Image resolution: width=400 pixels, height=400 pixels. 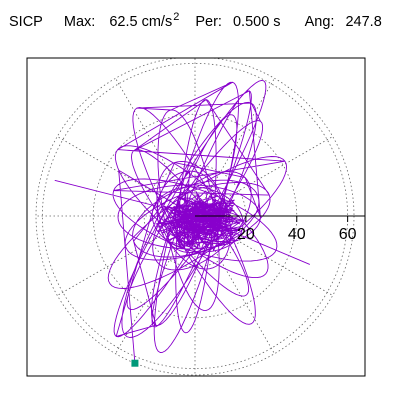 What do you see at coordinates (348, 234) in the screenshot?
I see `tick-label-60: 60` at bounding box center [348, 234].